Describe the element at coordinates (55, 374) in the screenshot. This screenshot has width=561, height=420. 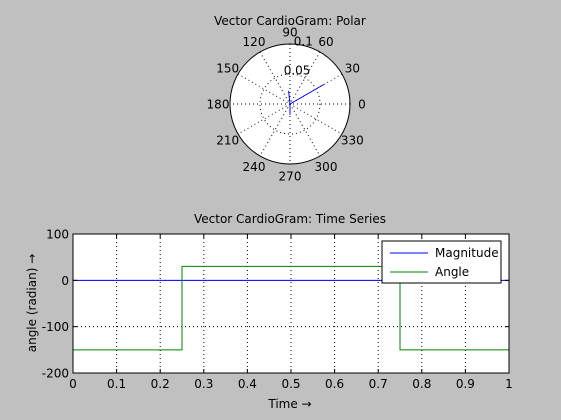
I see `y-tick-label: -200` at that location.